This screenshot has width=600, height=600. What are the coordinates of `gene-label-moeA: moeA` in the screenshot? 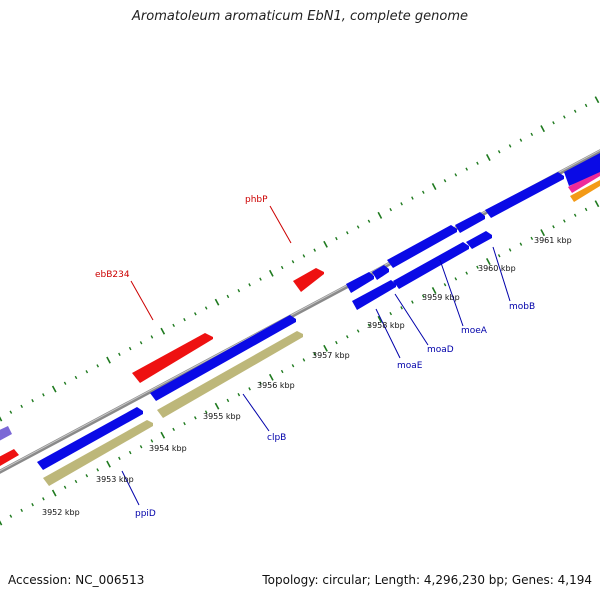 It's located at (474, 331).